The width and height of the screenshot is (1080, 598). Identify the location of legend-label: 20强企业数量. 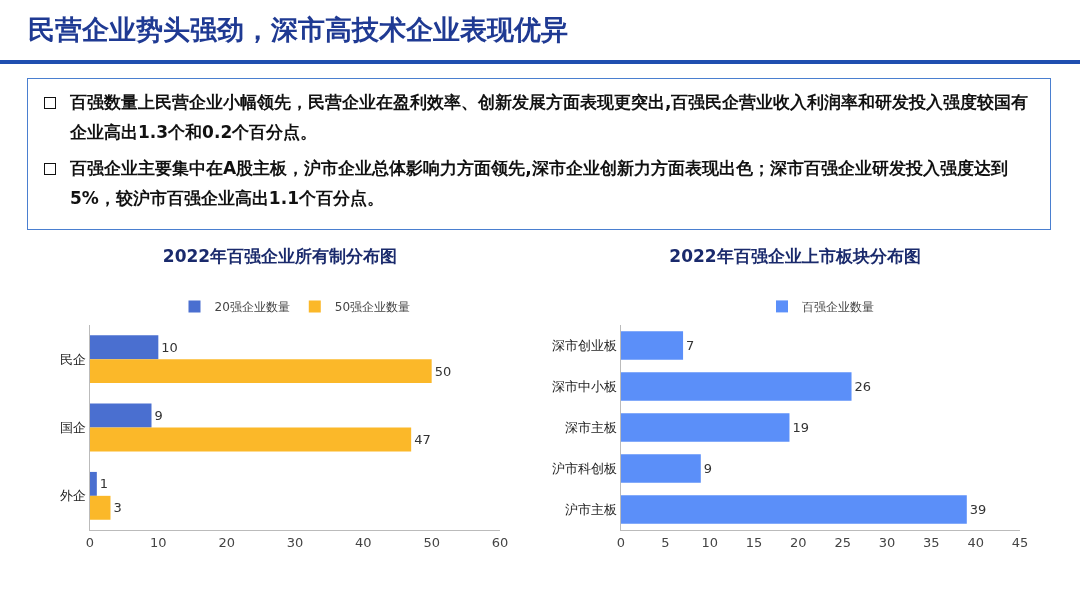
(252, 307).